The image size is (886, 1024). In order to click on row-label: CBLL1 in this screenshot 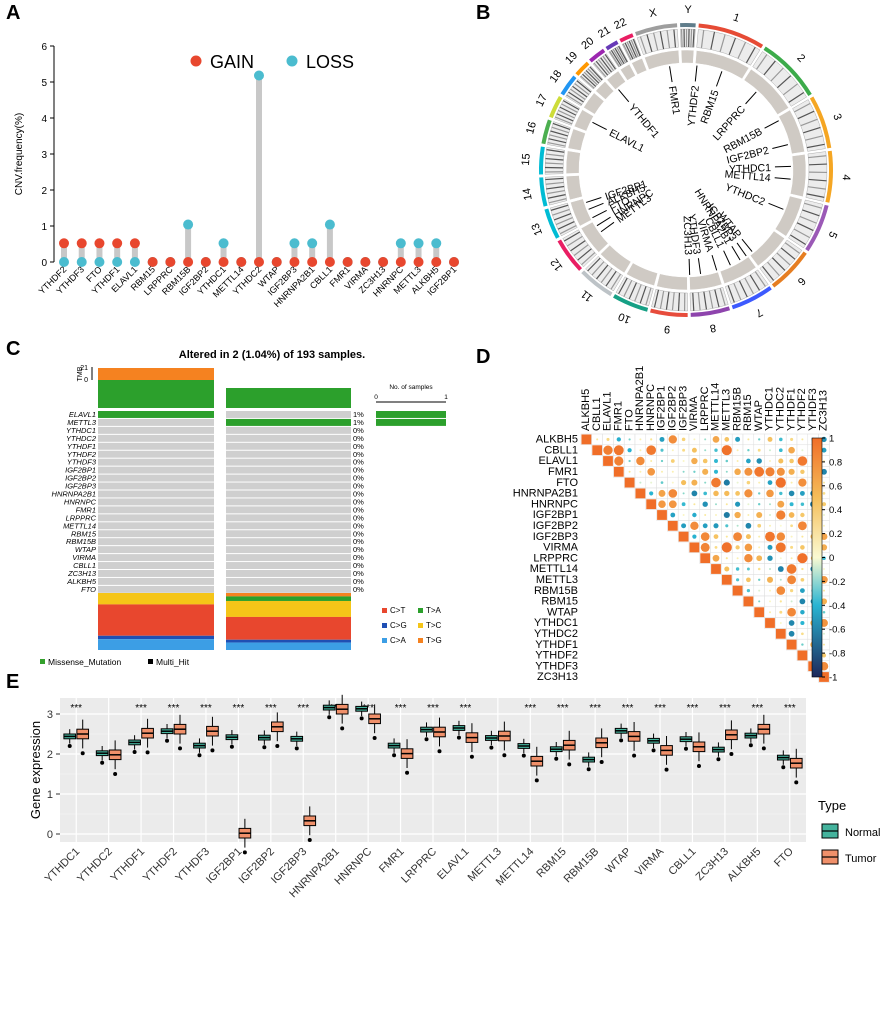, I will do `click(561, 450)`.